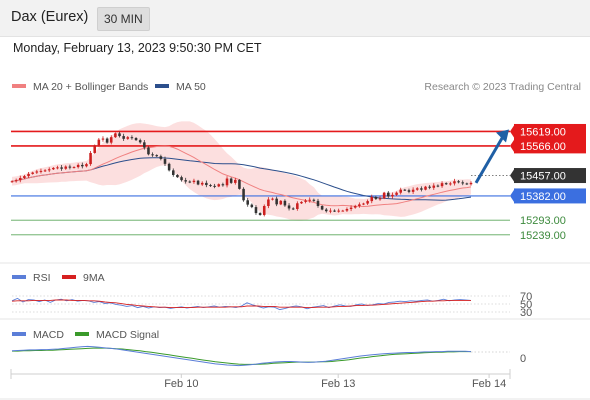 This screenshot has width=590, height=400. Describe the element at coordinates (550, 176) in the screenshot. I see `level-tag` at that location.